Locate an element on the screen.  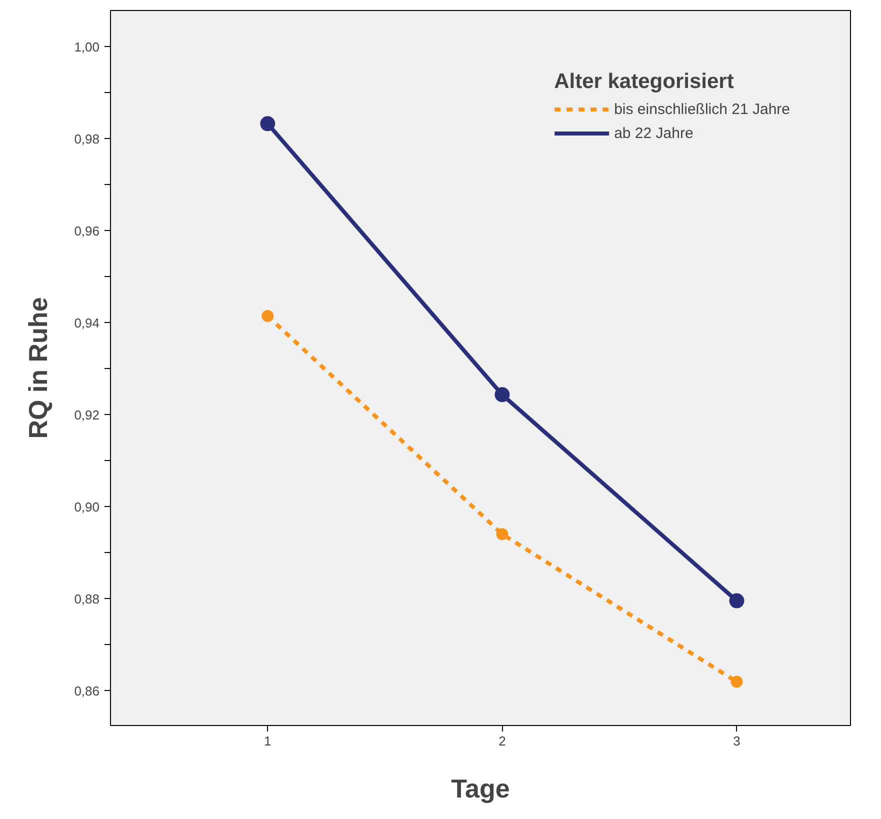
y-axis-title: RQ in Ruhe is located at coordinates (38, 368).